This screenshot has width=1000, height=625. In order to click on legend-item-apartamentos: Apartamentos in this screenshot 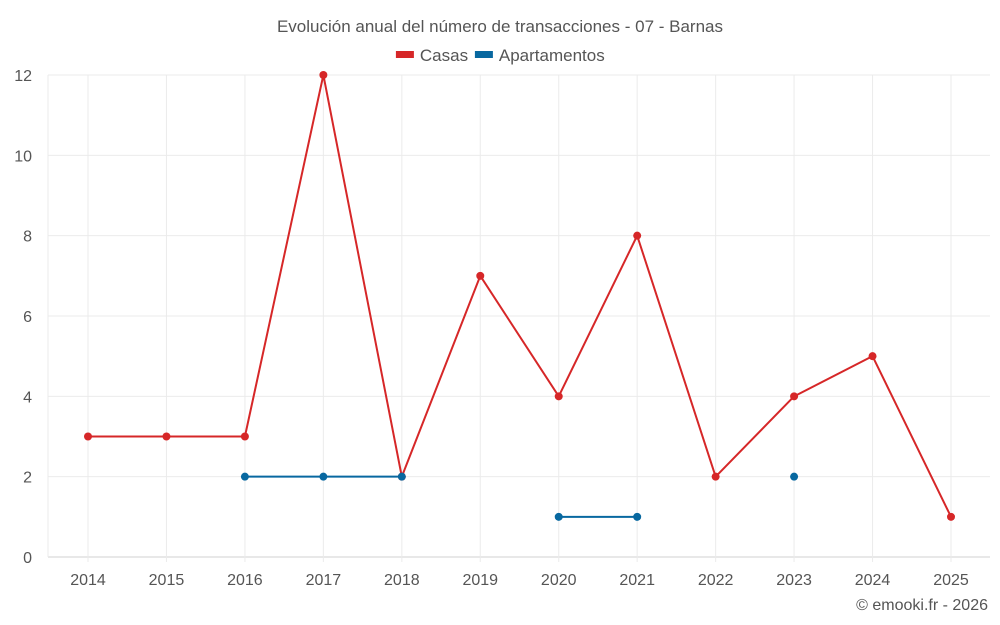, I will do `click(539, 55)`.